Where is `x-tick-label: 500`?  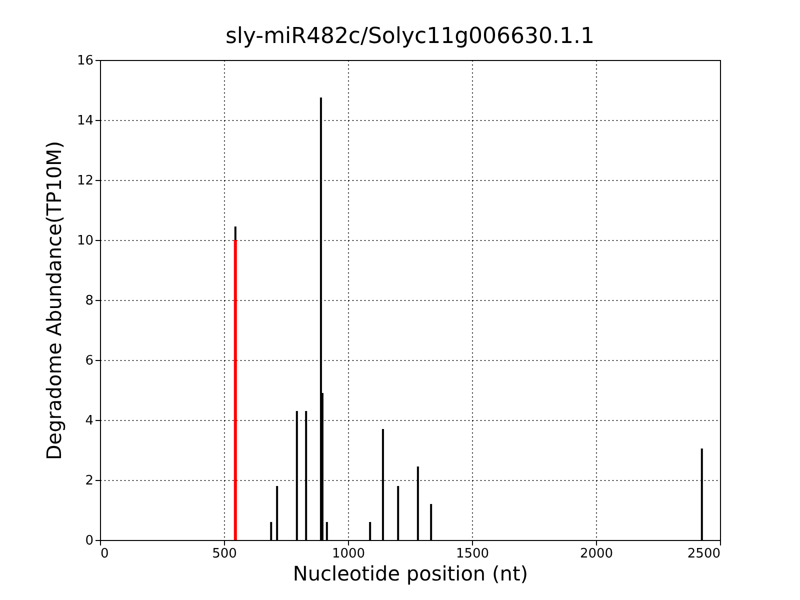
x-tick-label: 500 is located at coordinates (224, 554).